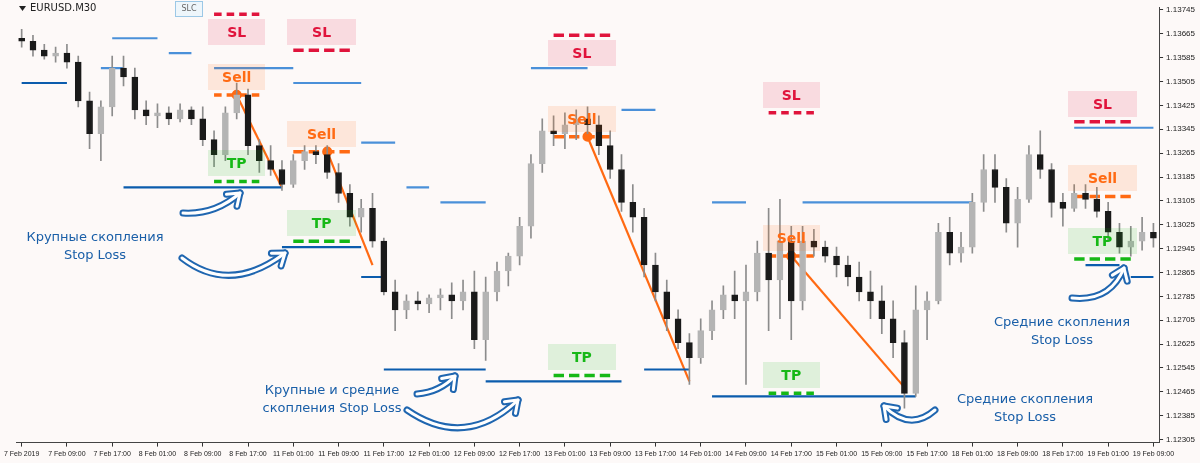 This screenshot has width=1200, height=463. I want to click on y-tick-label: 1.12945, so click(1181, 248).